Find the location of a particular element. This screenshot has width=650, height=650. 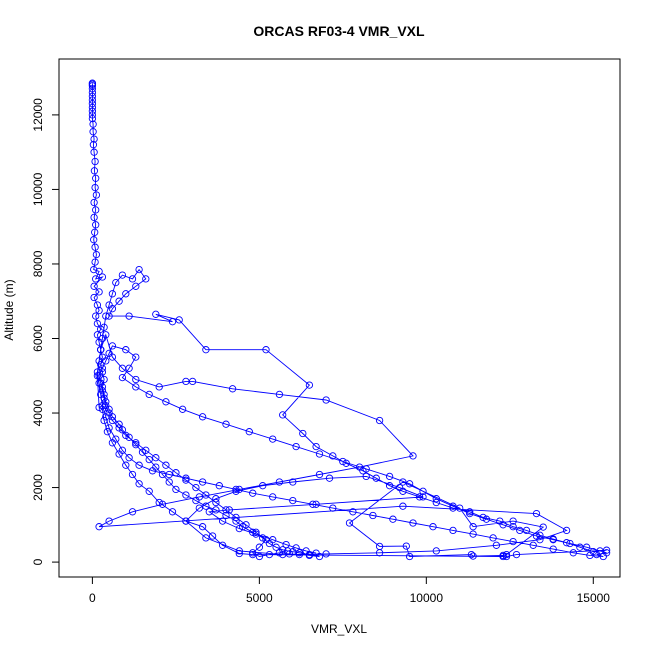

y-tick-label: 4000 is located at coordinates (38, 412).